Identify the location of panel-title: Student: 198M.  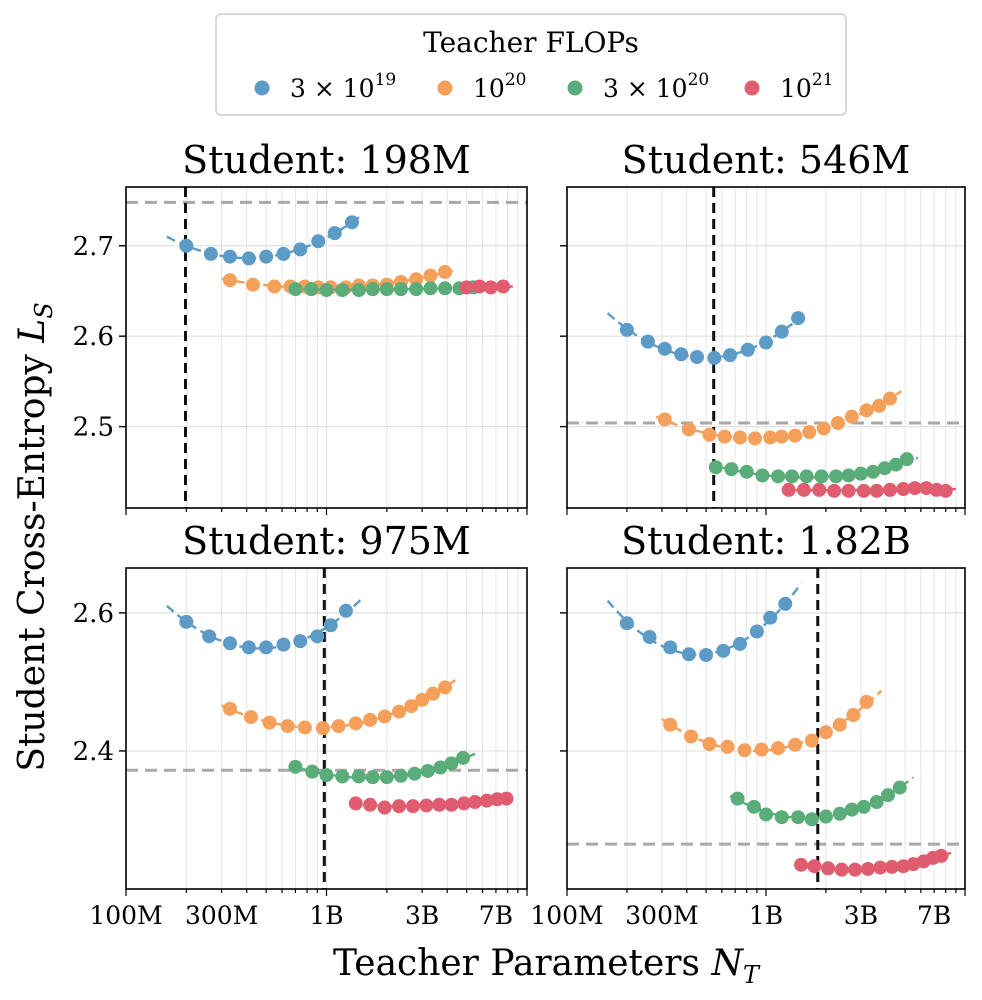
(326, 160).